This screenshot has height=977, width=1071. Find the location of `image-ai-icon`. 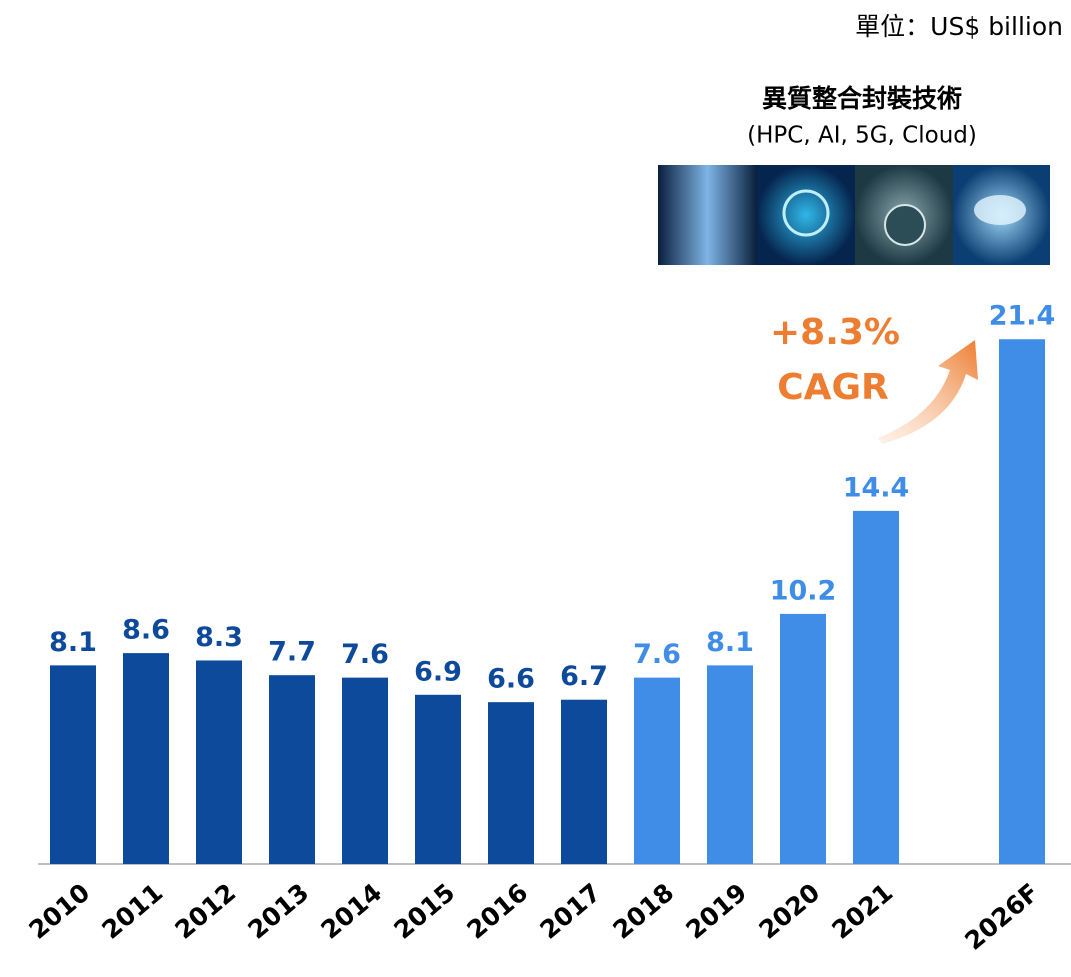

image-ai-icon is located at coordinates (806, 213).